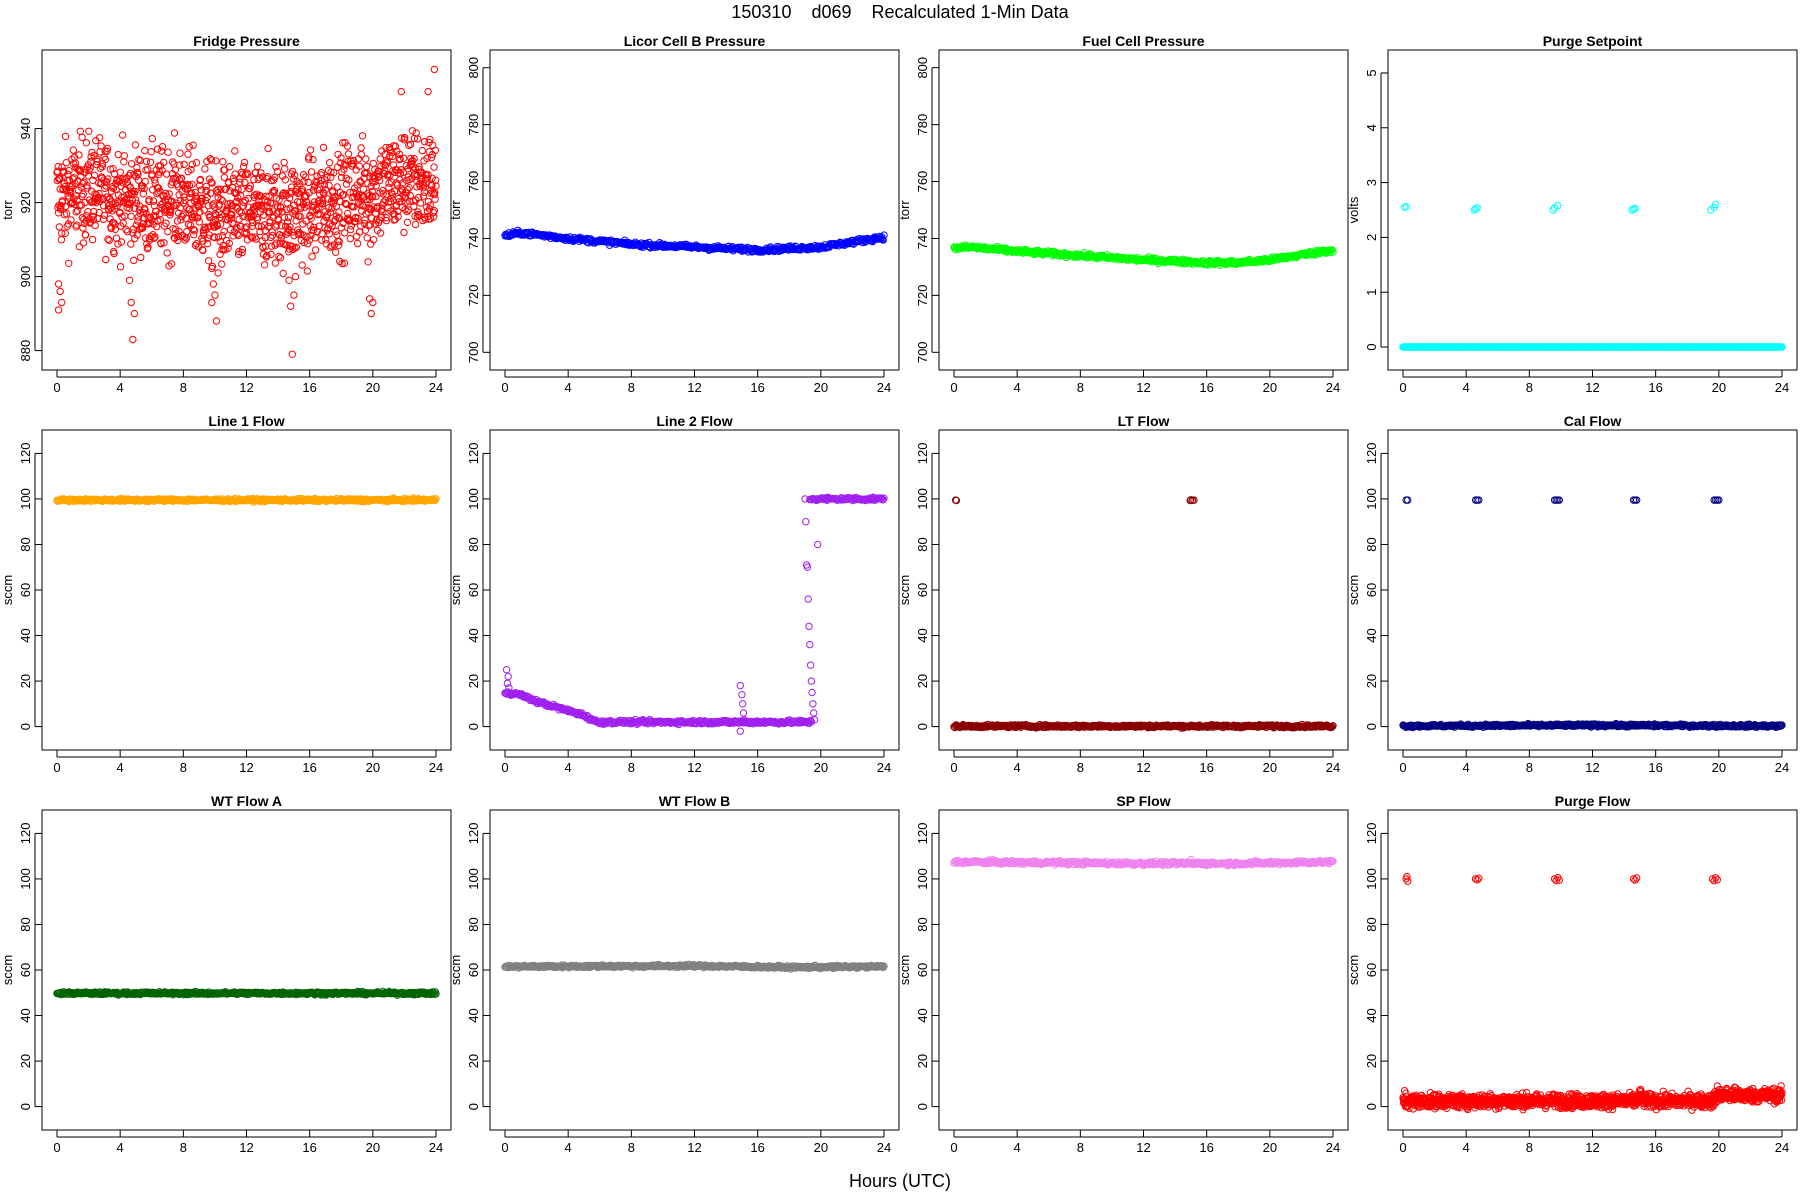 The width and height of the screenshot is (1800, 1200). What do you see at coordinates (1782, 767) in the screenshot?
I see `x-tick-label: 24` at bounding box center [1782, 767].